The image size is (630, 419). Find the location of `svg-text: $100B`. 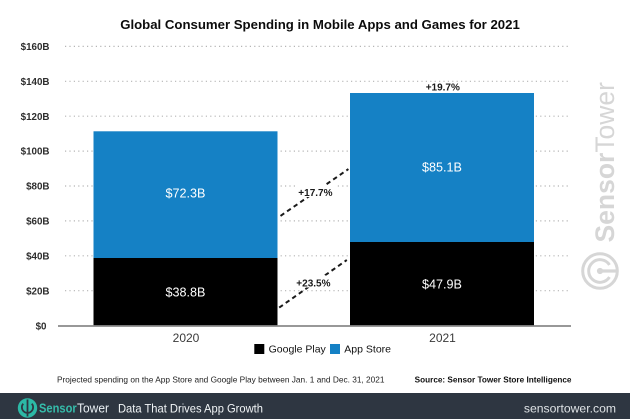

svg-text: $100B is located at coordinates (35, 152).